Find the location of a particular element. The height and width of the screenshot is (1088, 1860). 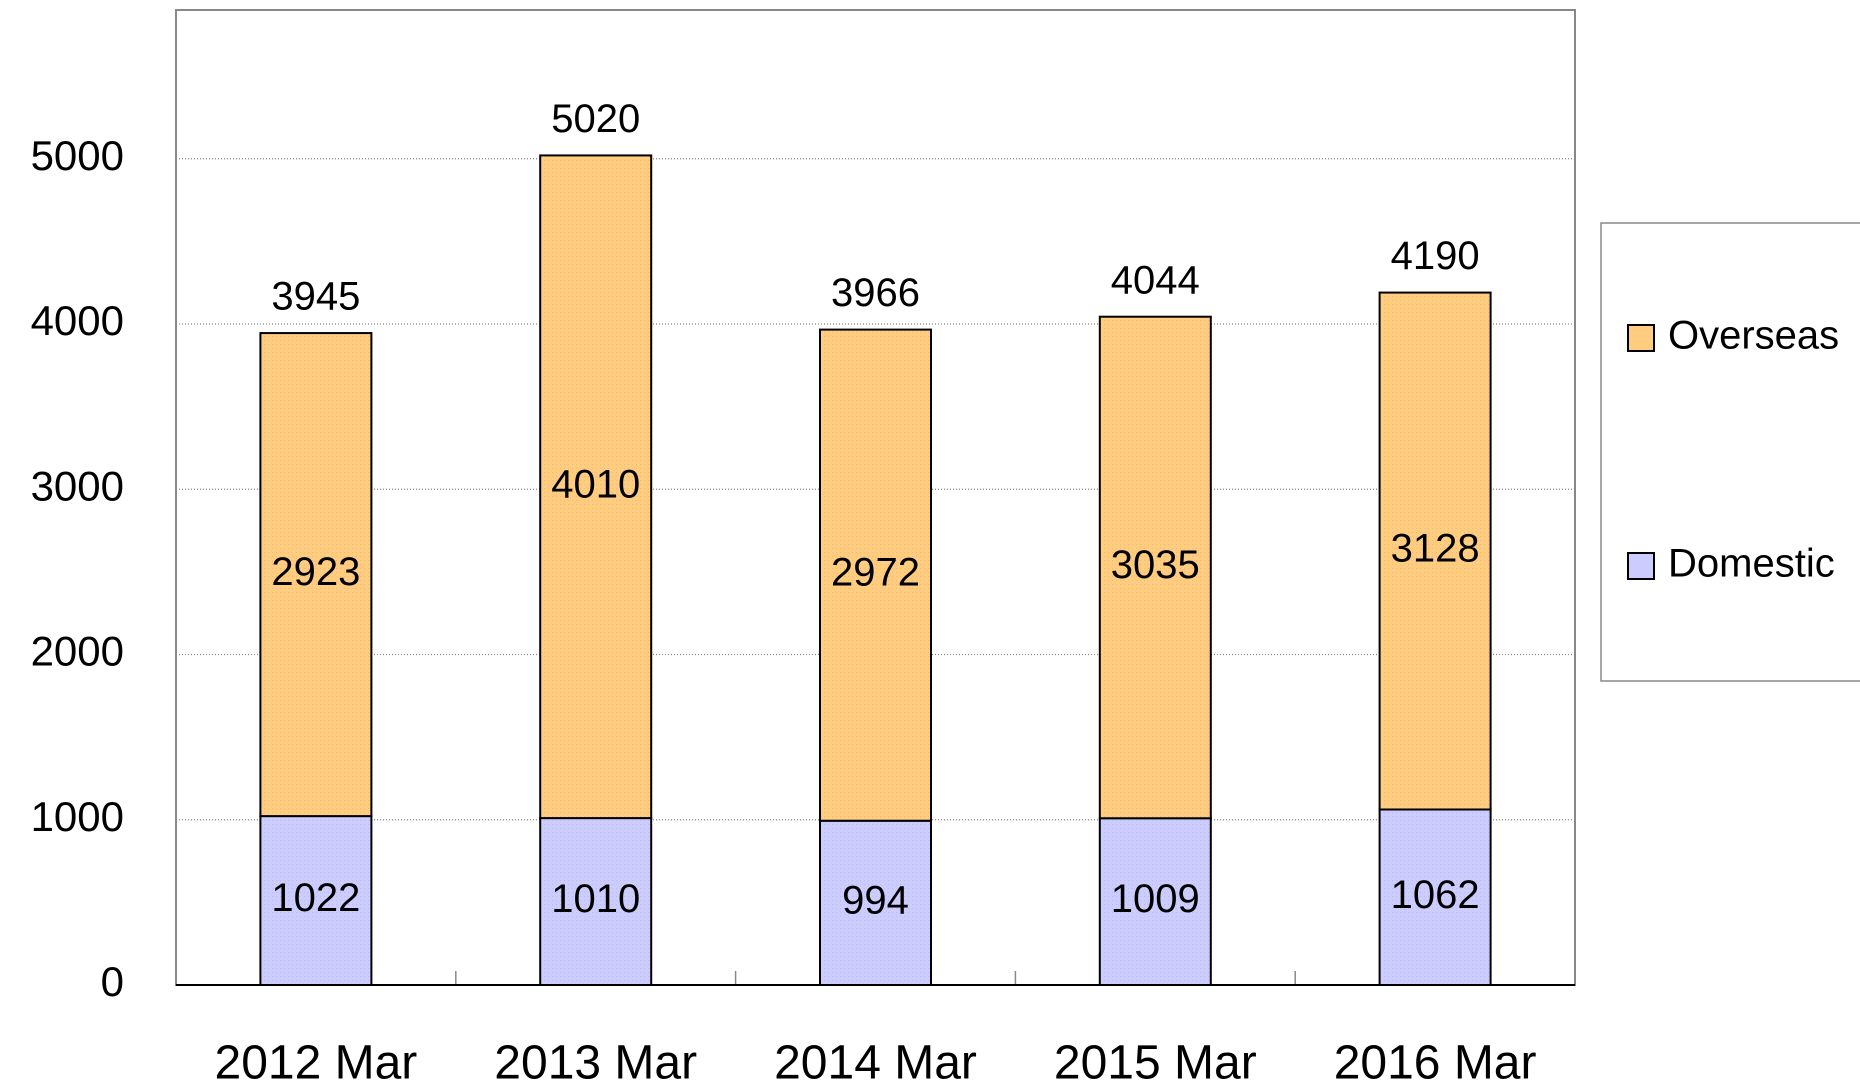

value-label: 2923 is located at coordinates (315, 572).